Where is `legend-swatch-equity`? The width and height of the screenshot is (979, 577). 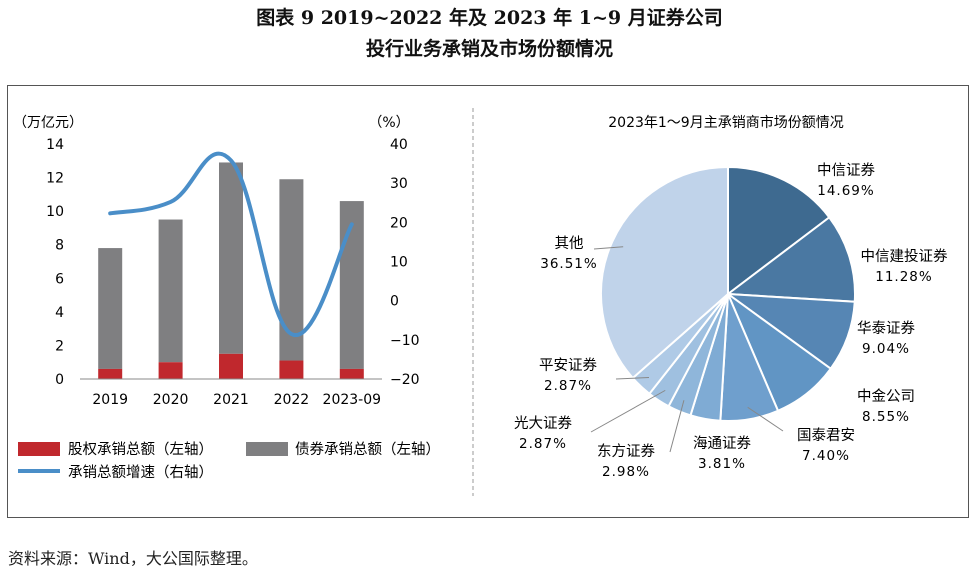
legend-swatch-equity is located at coordinates (39, 449).